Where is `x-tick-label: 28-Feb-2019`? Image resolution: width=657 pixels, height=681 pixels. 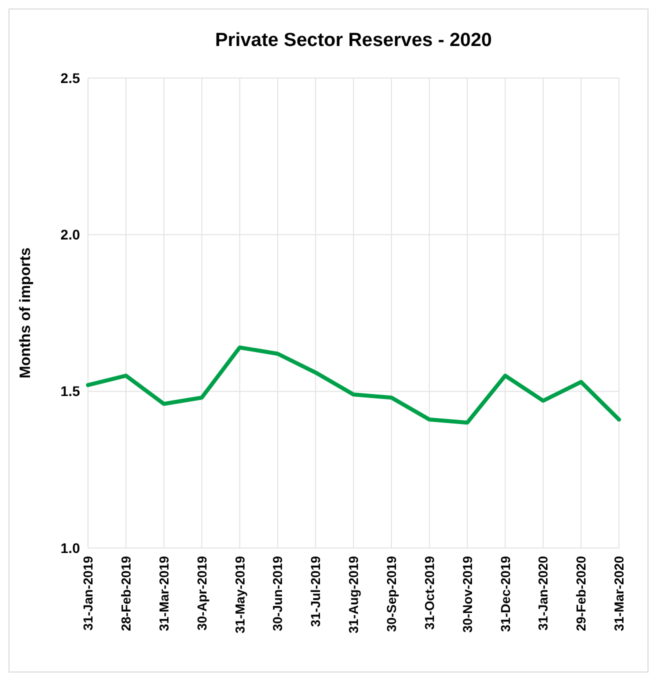 x-tick-label: 28-Feb-2019 is located at coordinates (126, 594).